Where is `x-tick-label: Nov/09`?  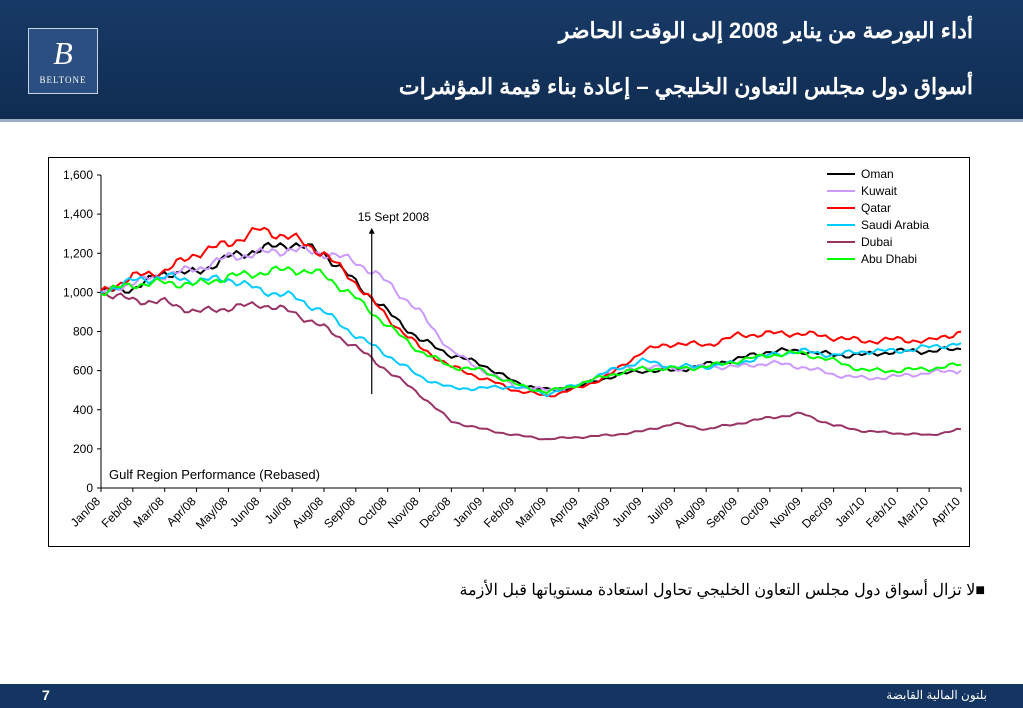 x-tick-label: Nov/09 is located at coordinates (785, 512).